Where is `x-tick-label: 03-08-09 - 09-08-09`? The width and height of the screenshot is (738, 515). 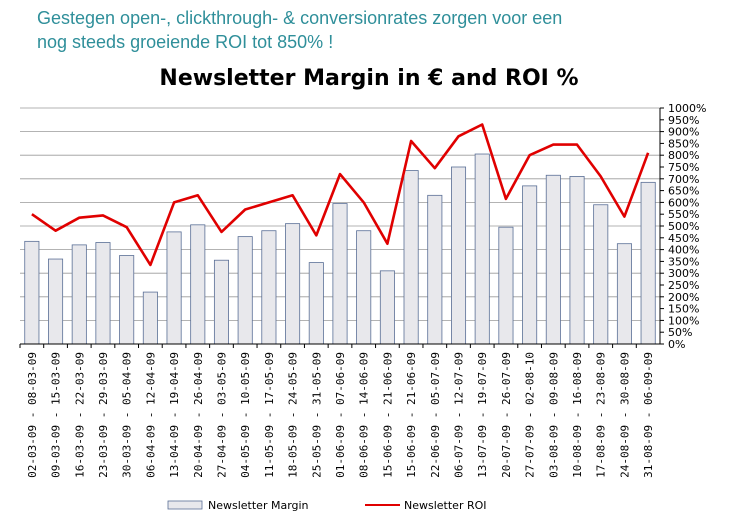
x-tick-label: 03-08-09 - 09-08-09 is located at coordinates (553, 415).